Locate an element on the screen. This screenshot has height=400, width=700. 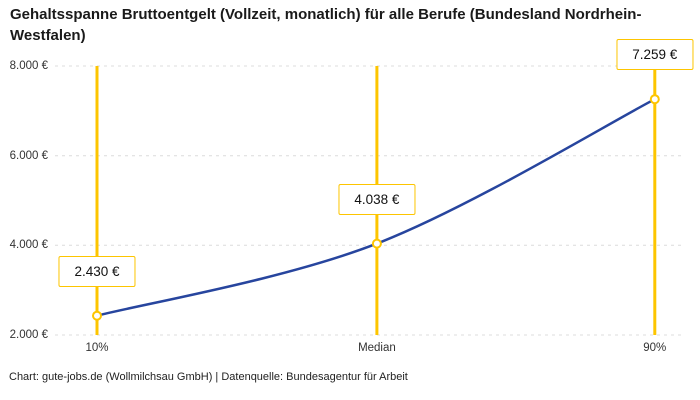
x-tick-label: 90% is located at coordinates (655, 348).